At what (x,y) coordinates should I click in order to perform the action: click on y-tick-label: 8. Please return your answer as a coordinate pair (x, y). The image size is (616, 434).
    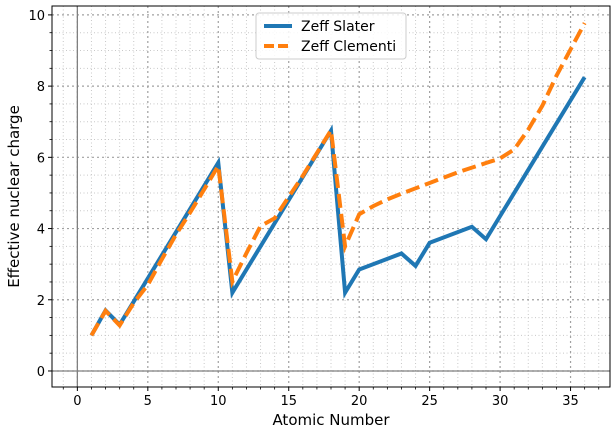
    Looking at the image, I should click on (41, 87).